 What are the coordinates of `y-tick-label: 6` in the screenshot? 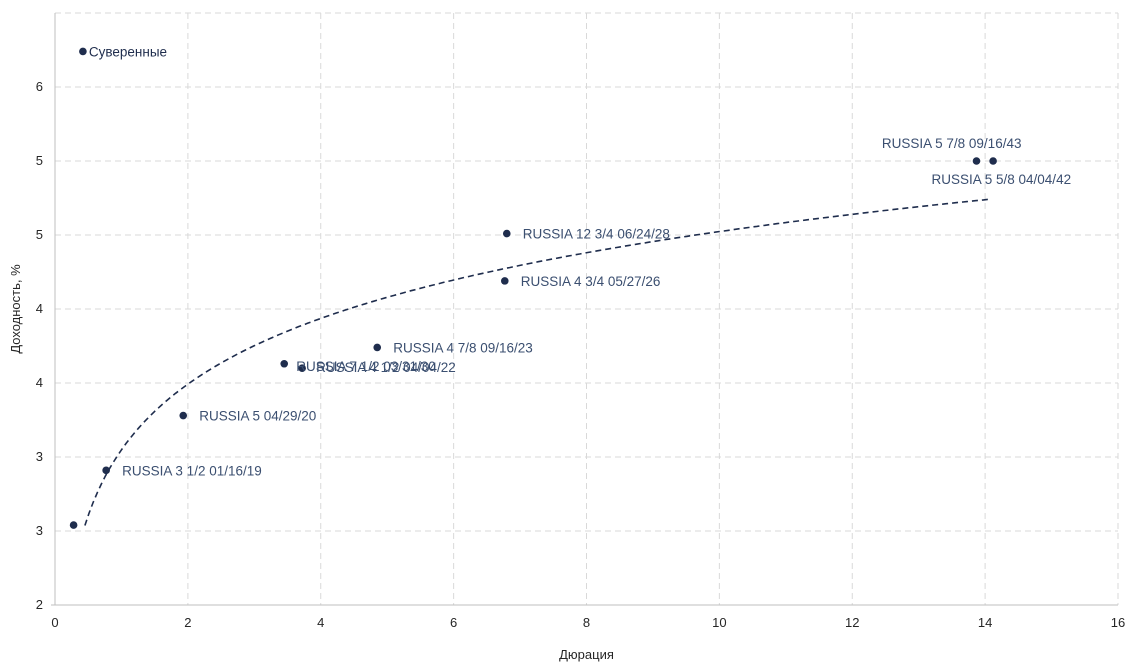 It's located at (39, 86).